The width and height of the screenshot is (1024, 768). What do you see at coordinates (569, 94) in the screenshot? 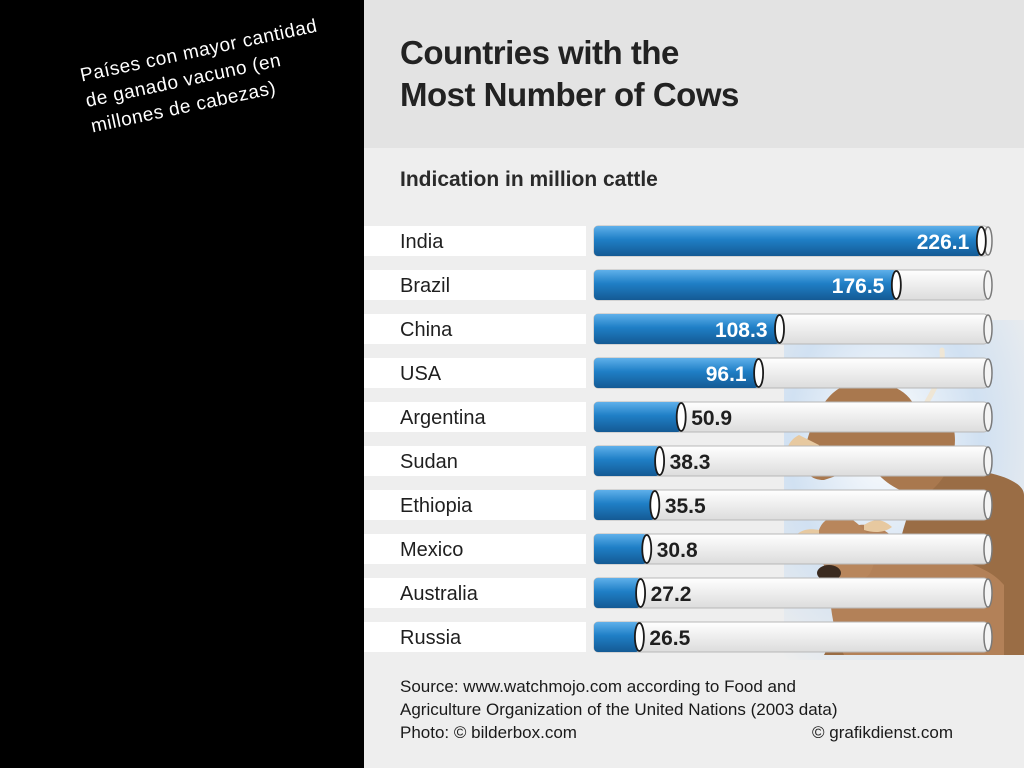
I see `chart-title-line-2: Most Number of Cows` at bounding box center [569, 94].